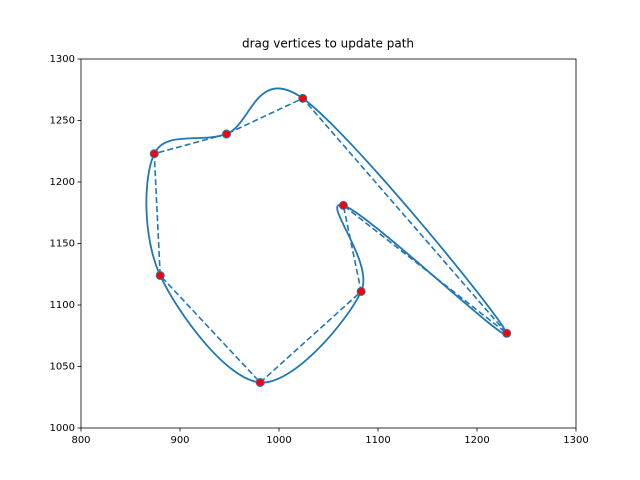 This screenshot has width=640, height=480. Describe the element at coordinates (62, 121) in the screenshot. I see `y-tick-label: 1250` at that location.